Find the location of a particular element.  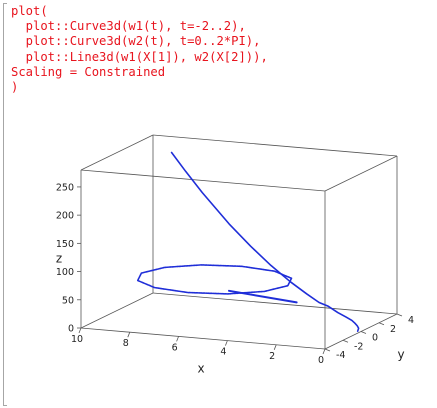

x-tick-label: 6 is located at coordinates (175, 347).